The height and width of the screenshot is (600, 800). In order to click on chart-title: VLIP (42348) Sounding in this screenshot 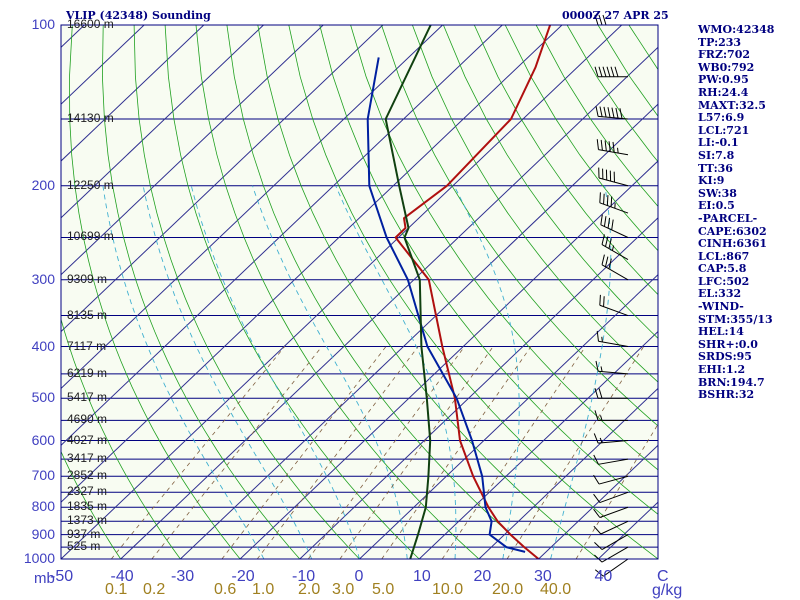, I will do `click(138, 15)`.